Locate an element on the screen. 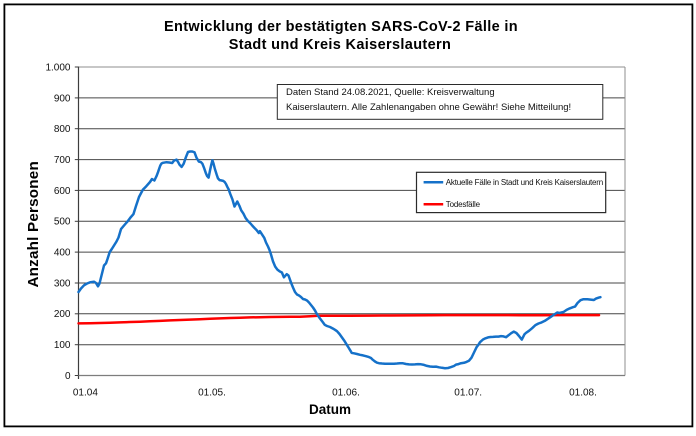  svg-text: 600 is located at coordinates (62, 191).